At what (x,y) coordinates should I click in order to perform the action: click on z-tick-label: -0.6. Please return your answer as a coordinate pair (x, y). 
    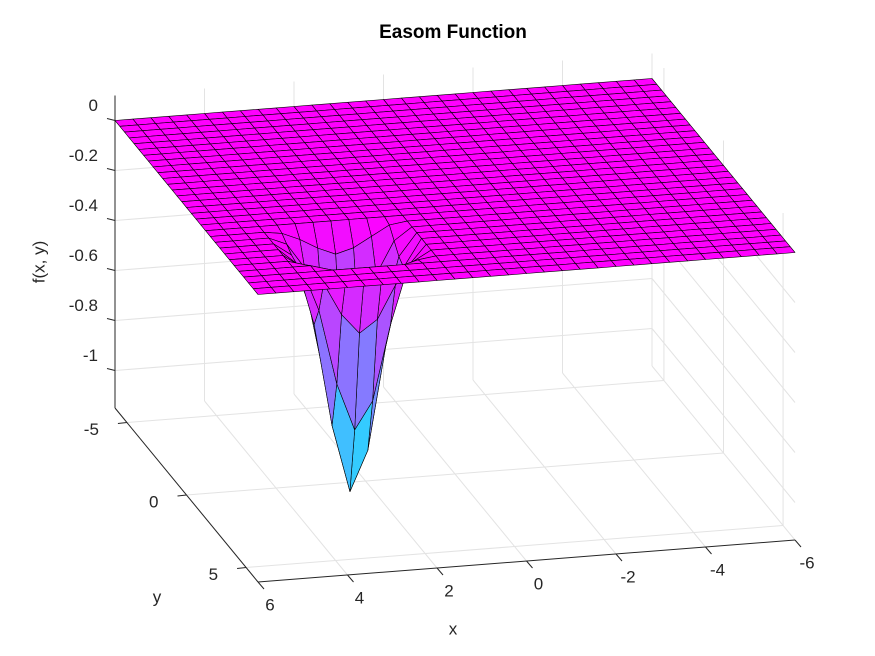
    Looking at the image, I should click on (83, 255).